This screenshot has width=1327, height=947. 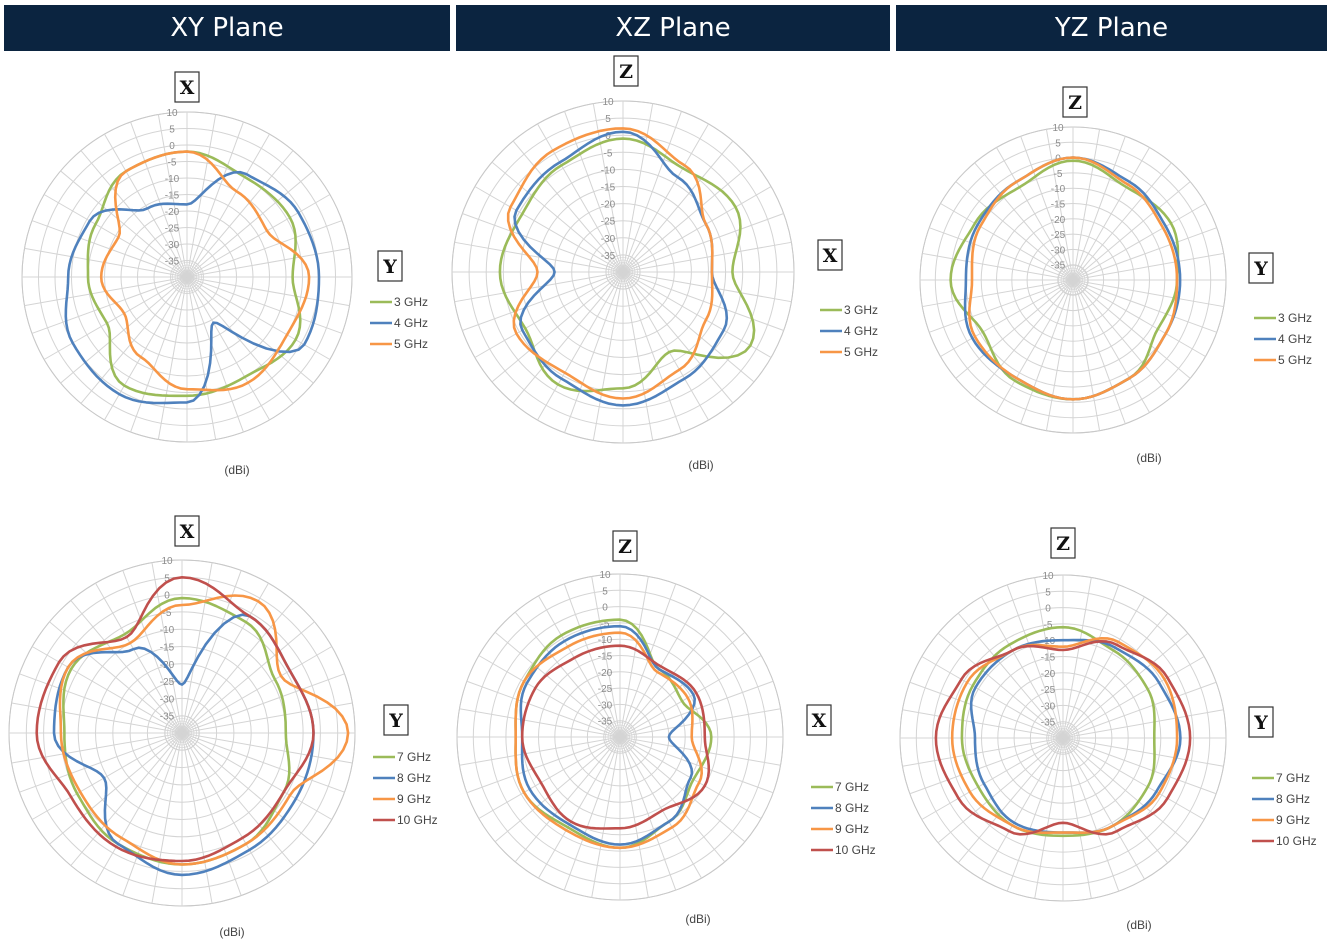 I want to click on top-axis-label: X, so click(x=187, y=88).